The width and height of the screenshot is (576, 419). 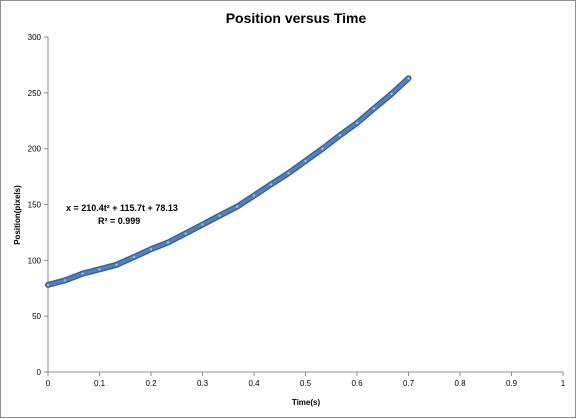 I want to click on r-squared-label: R² = 0.999, so click(x=119, y=221).